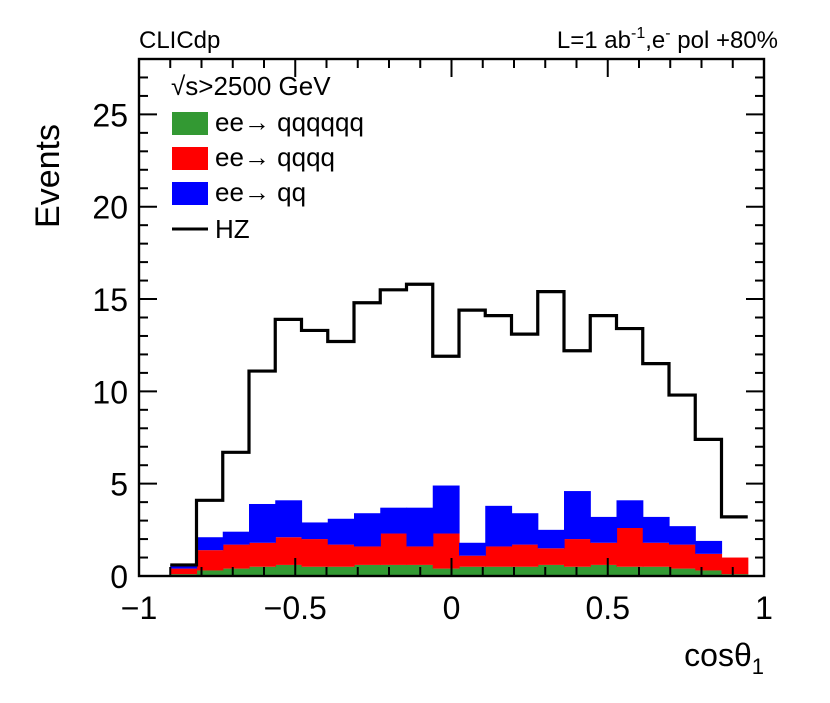  What do you see at coordinates (260, 192) in the screenshot?
I see `legend-label-qq: ee→ qq` at bounding box center [260, 192].